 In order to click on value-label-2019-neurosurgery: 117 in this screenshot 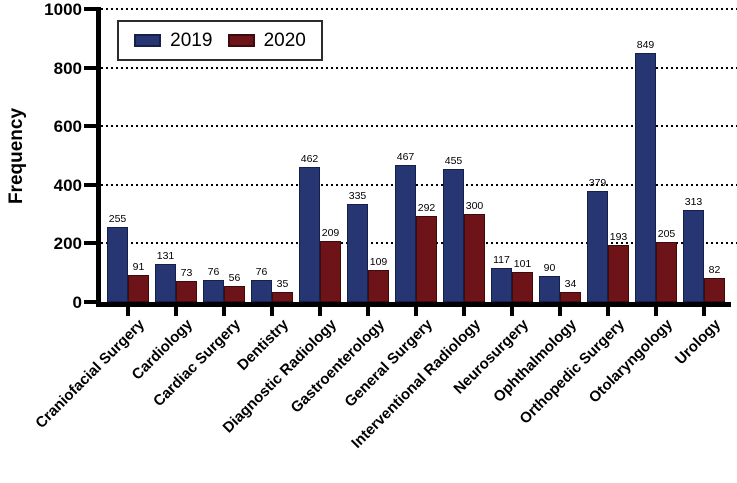, I will do `click(501, 260)`.